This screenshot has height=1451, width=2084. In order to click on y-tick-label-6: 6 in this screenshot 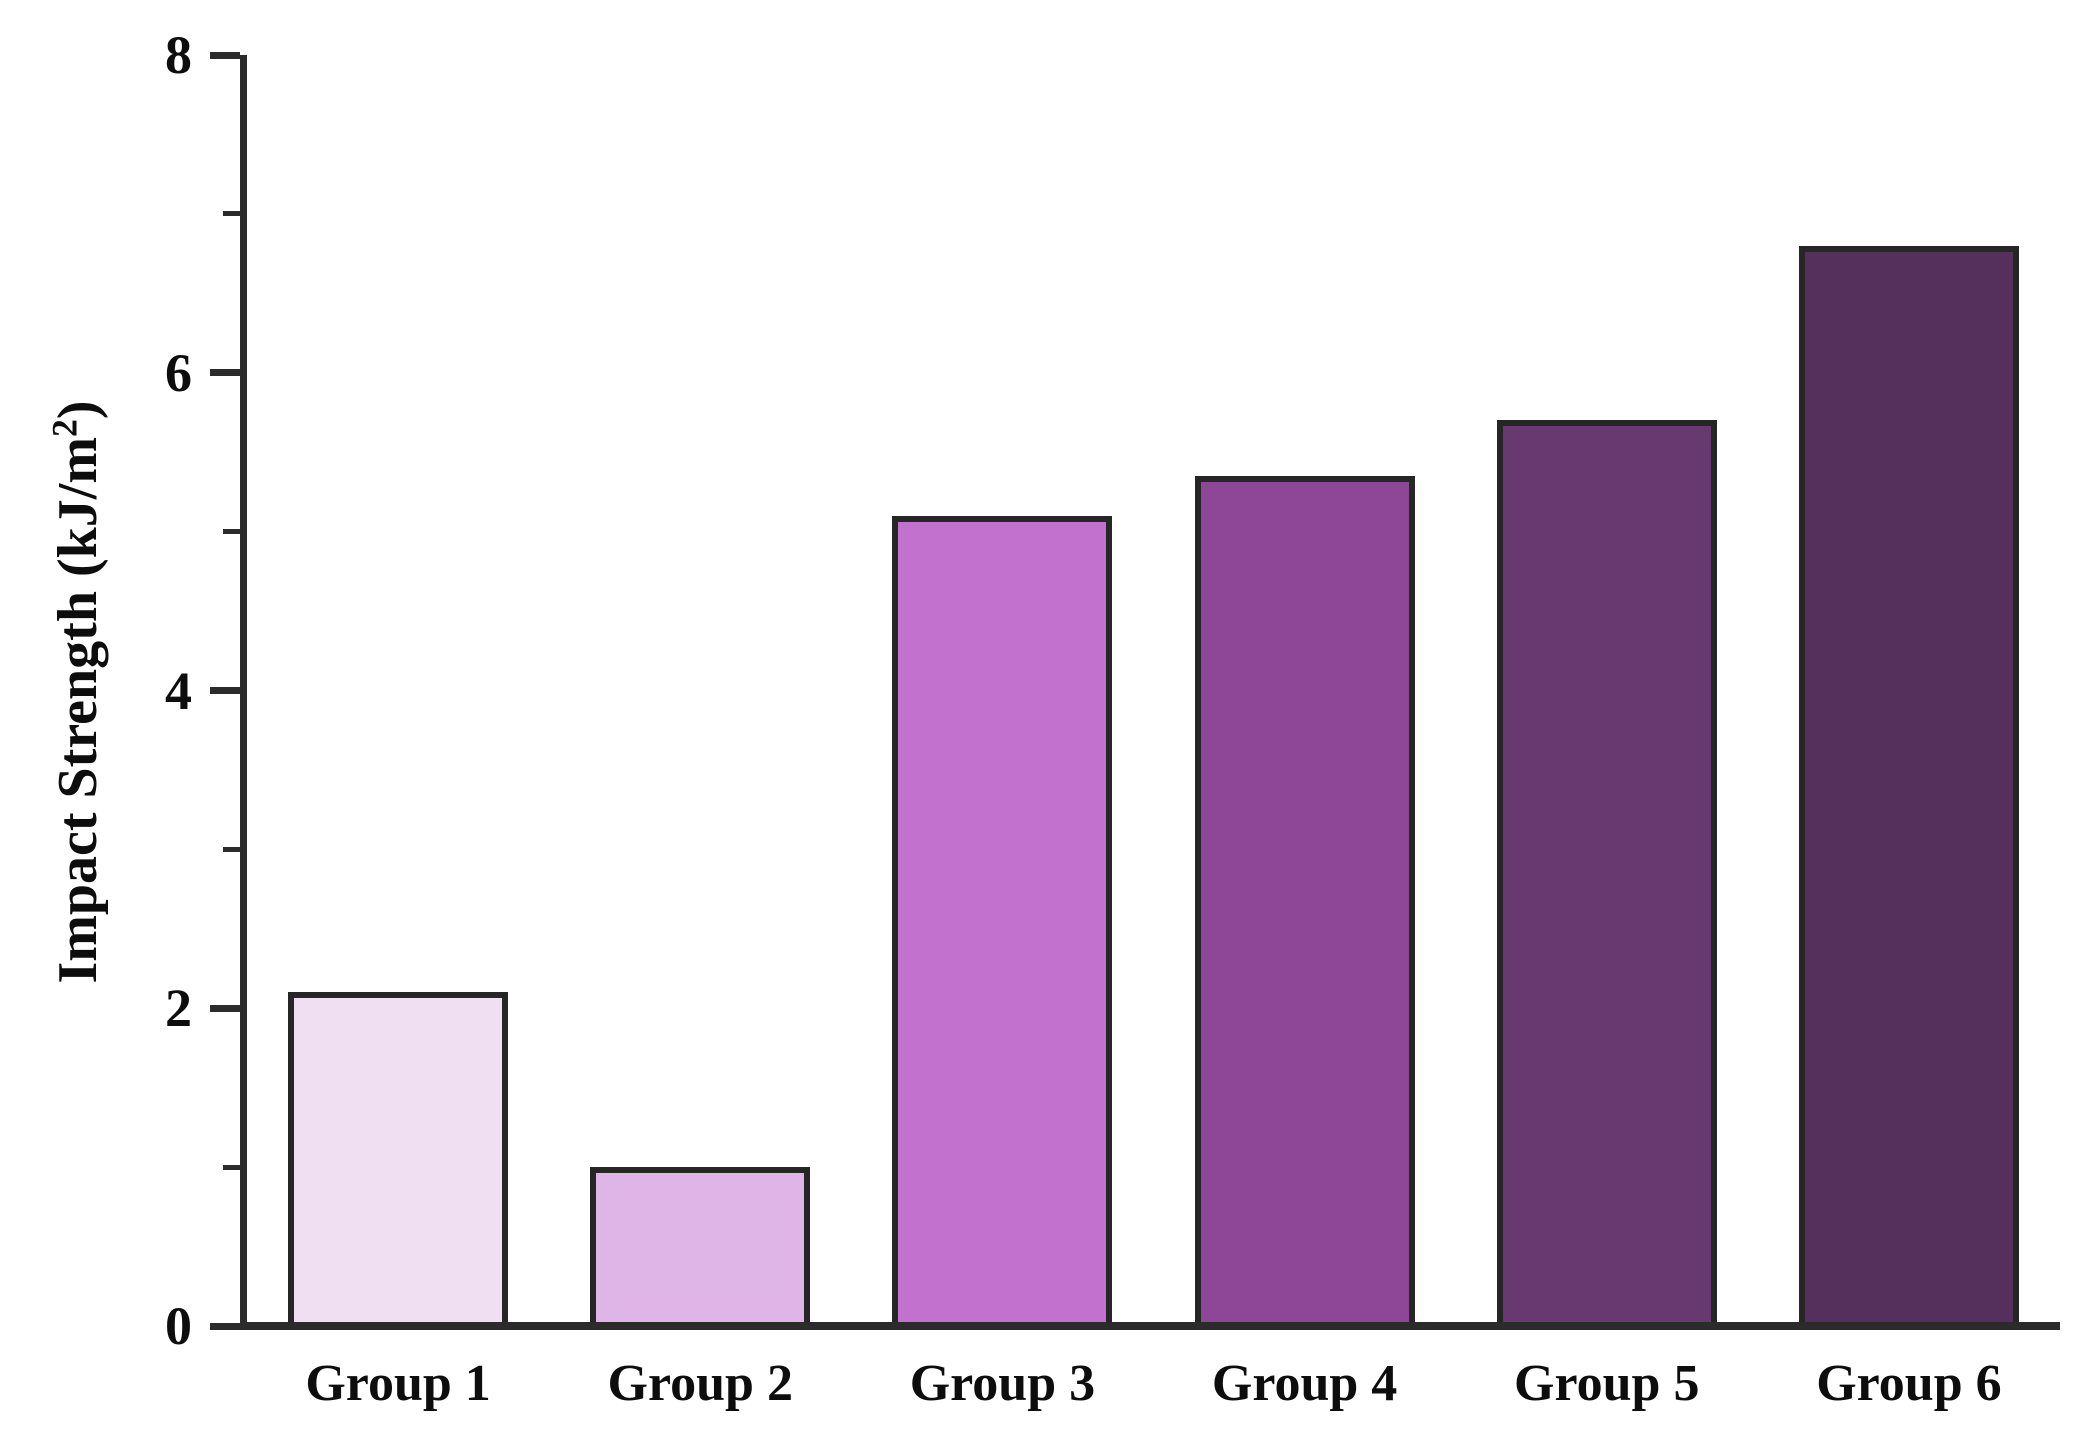, I will do `click(178, 372)`.